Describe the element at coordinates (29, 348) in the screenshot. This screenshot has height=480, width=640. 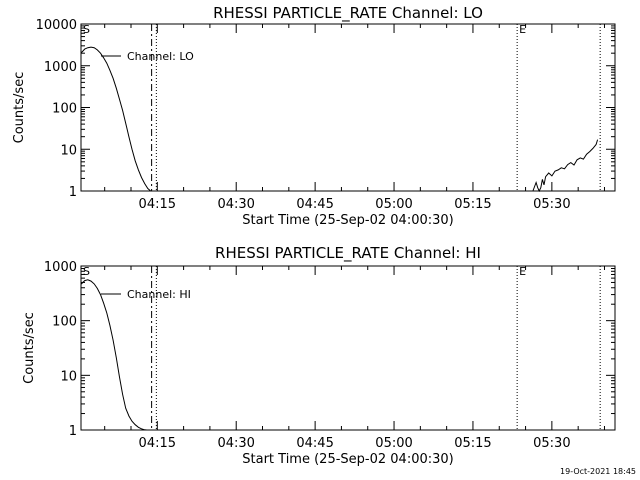
I see `chart-2-ylabel: Counts/sec` at that location.